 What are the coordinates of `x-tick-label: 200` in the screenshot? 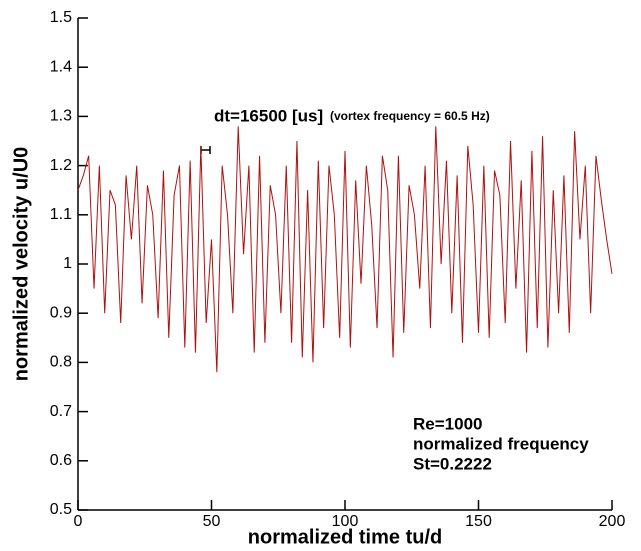 It's located at (612, 521).